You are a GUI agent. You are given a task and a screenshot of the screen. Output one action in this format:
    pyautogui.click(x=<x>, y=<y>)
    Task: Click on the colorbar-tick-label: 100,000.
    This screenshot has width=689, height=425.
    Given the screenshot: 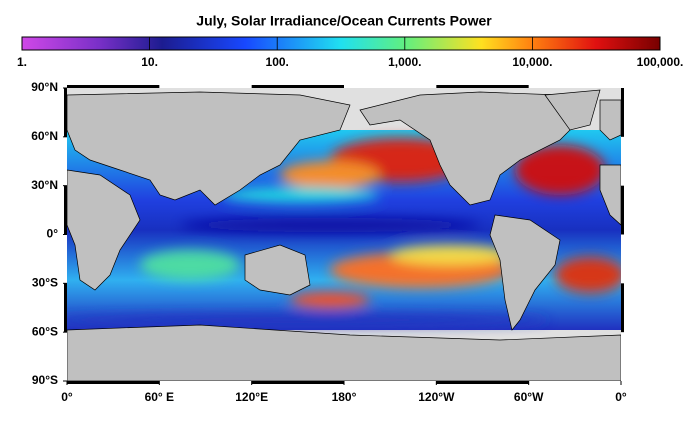 What is the action you would take?
    pyautogui.click(x=660, y=62)
    